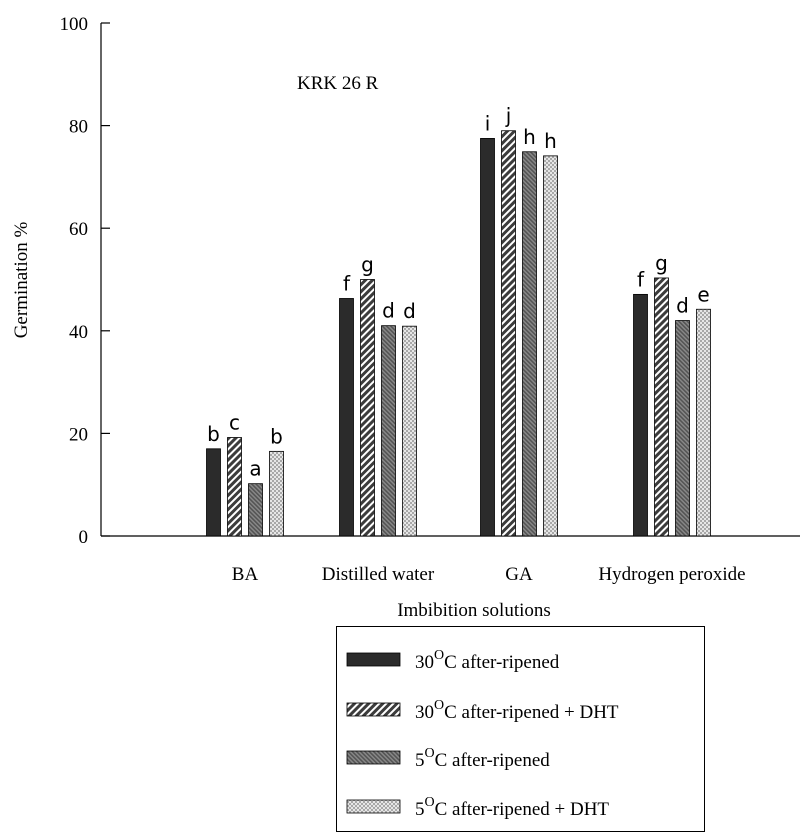 The width and height of the screenshot is (807, 838). Describe the element at coordinates (21, 280) in the screenshot. I see `y-axis-title: Germination %` at that location.